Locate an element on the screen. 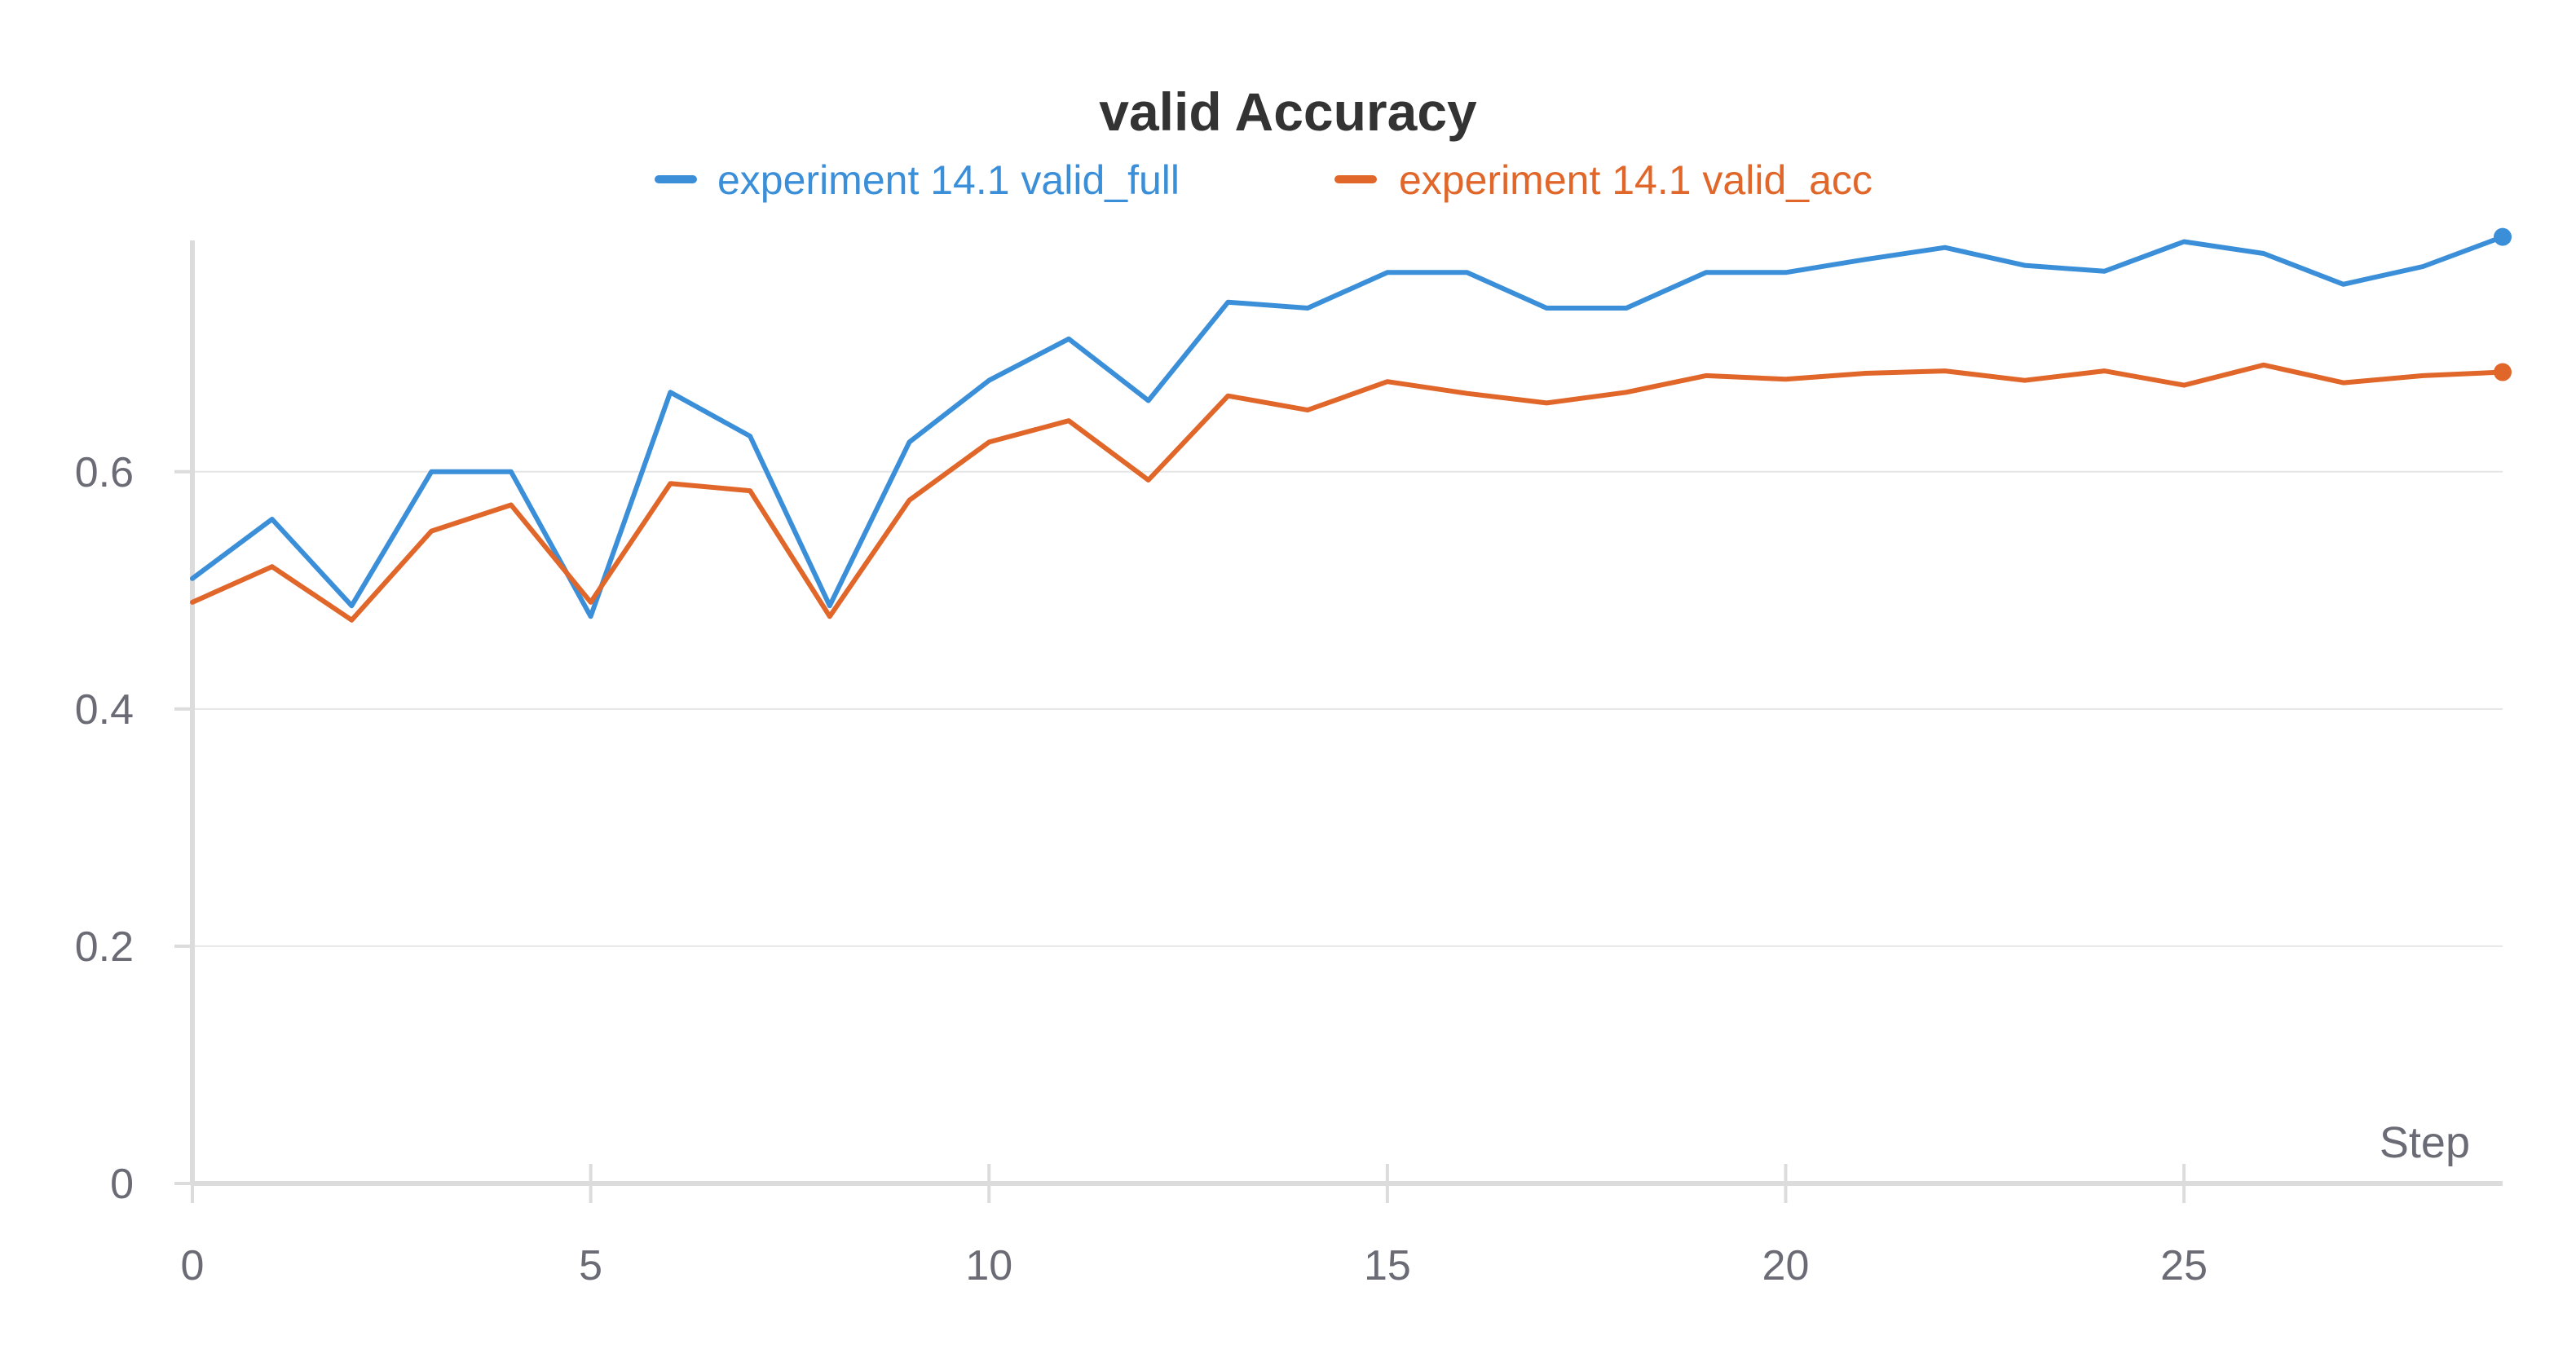 The height and width of the screenshot is (1353, 2576). legend-label-valid-acc: experiment 14.1 valid_acc is located at coordinates (1635, 180).